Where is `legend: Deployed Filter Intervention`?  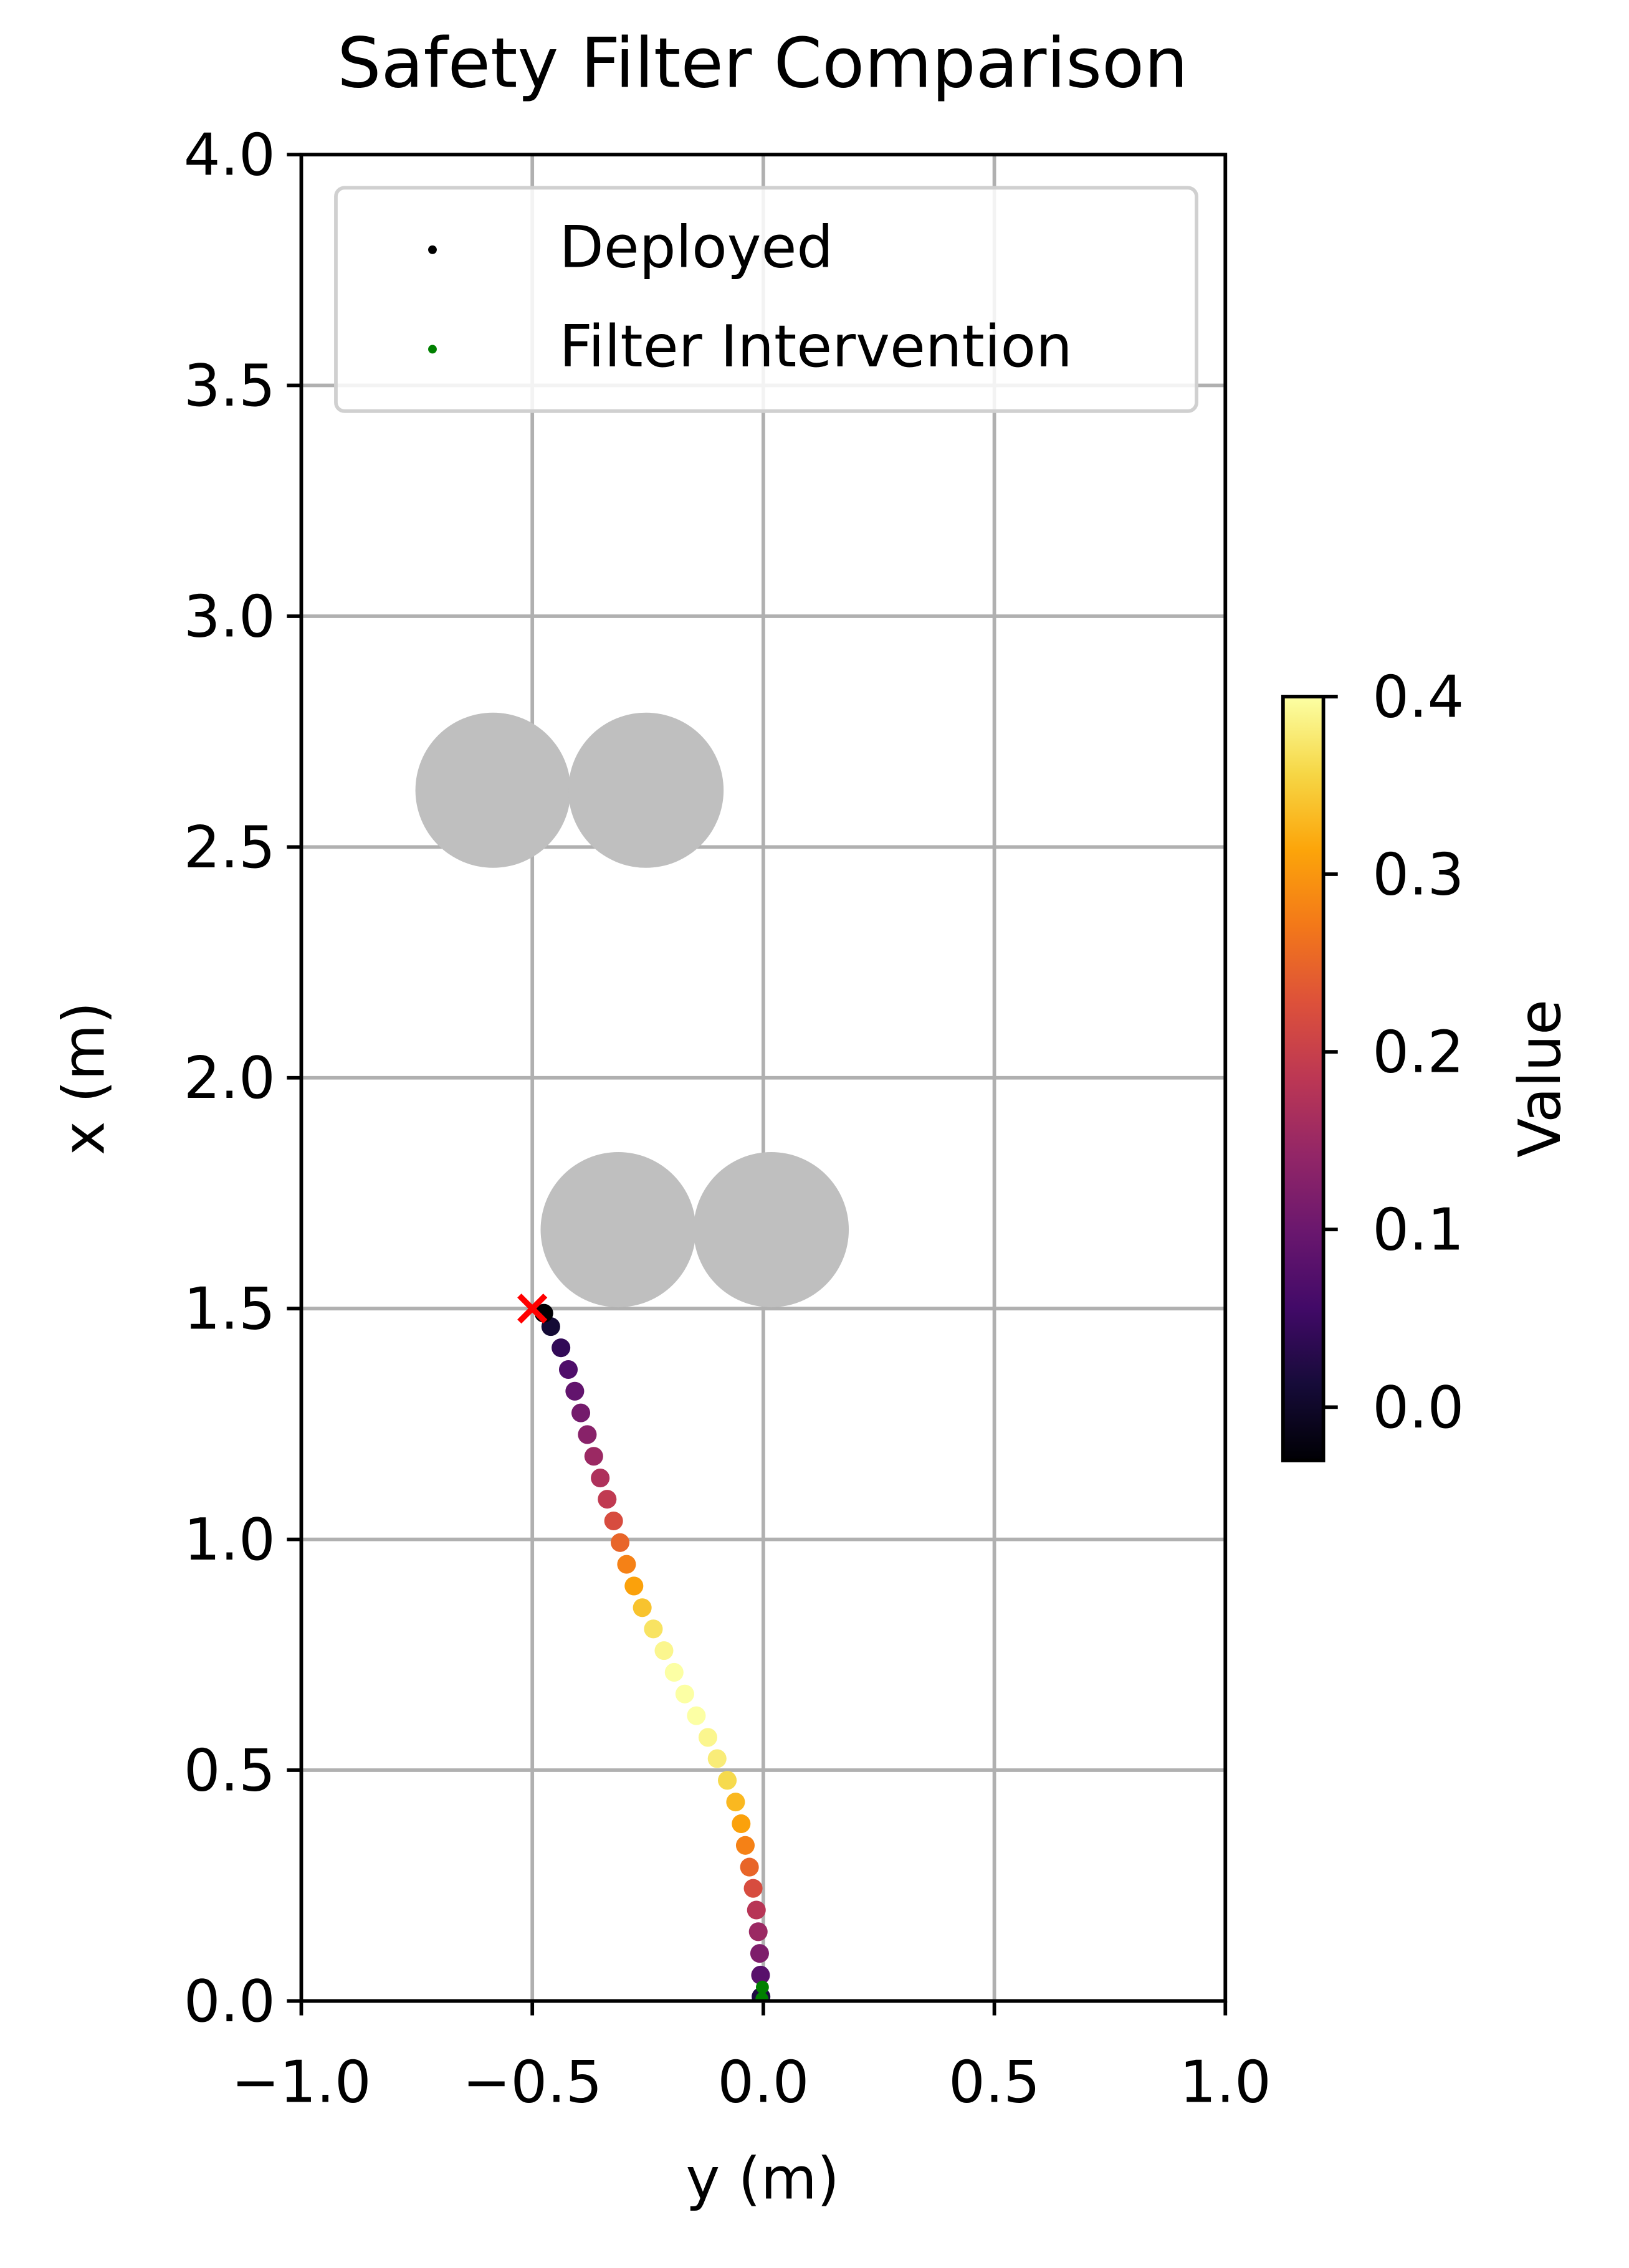 legend: Deployed Filter Intervention is located at coordinates (766, 299).